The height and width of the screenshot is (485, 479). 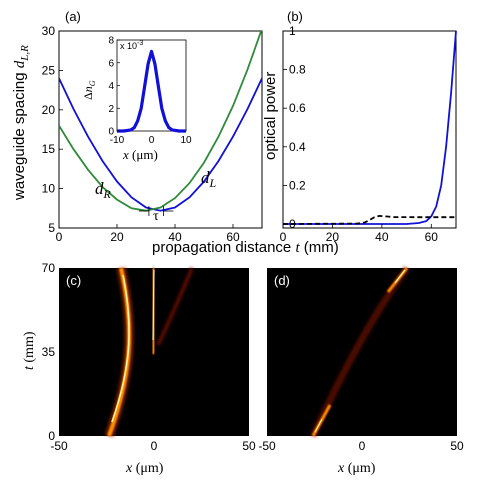 I want to click on panel-a-ylabel: waveguide spacing dL,R, so click(x=21, y=123).